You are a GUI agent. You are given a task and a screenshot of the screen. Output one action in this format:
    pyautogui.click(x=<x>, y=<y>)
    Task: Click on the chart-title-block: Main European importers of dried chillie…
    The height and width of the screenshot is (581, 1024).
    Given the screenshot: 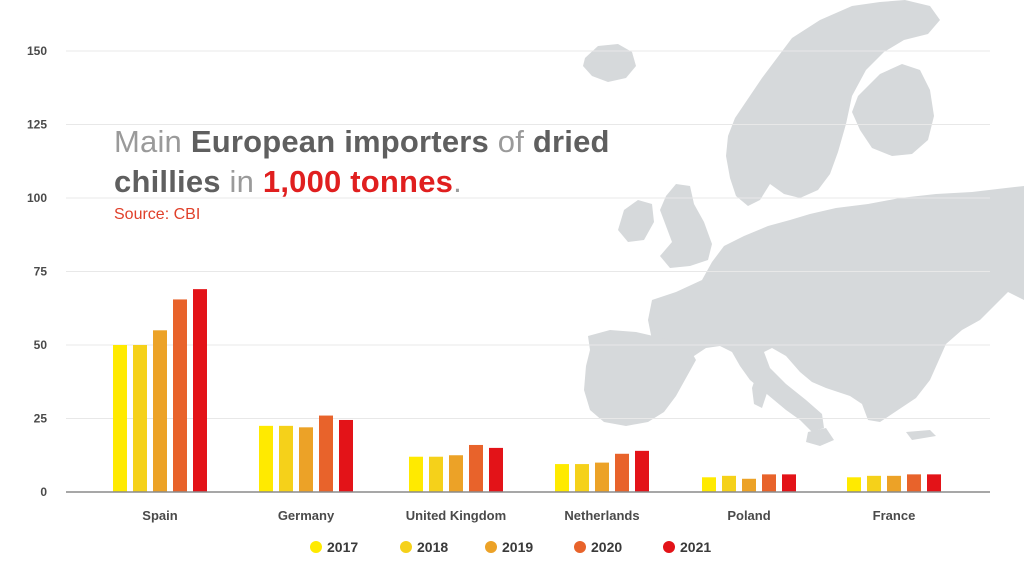 What is the action you would take?
    pyautogui.click(x=374, y=173)
    